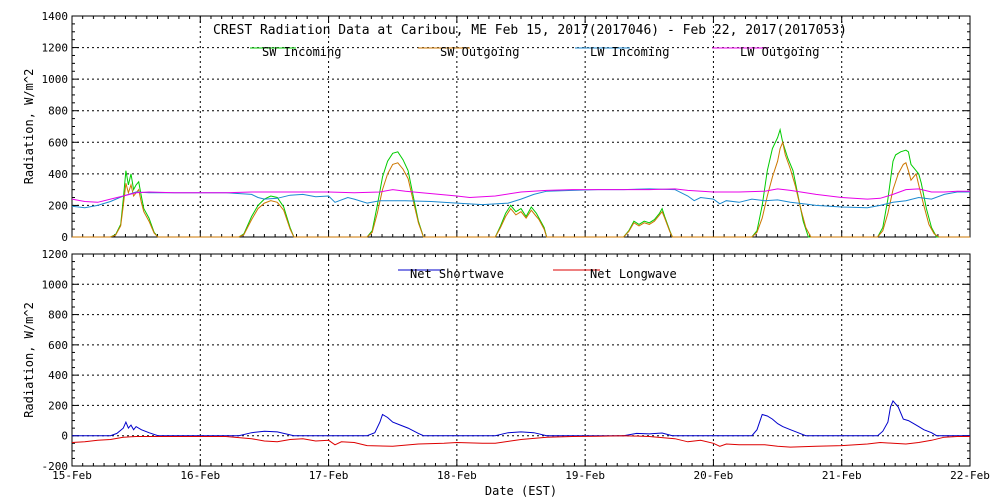  Describe the element at coordinates (457, 274) in the screenshot. I see `legend-label: Net Shortwave` at that location.